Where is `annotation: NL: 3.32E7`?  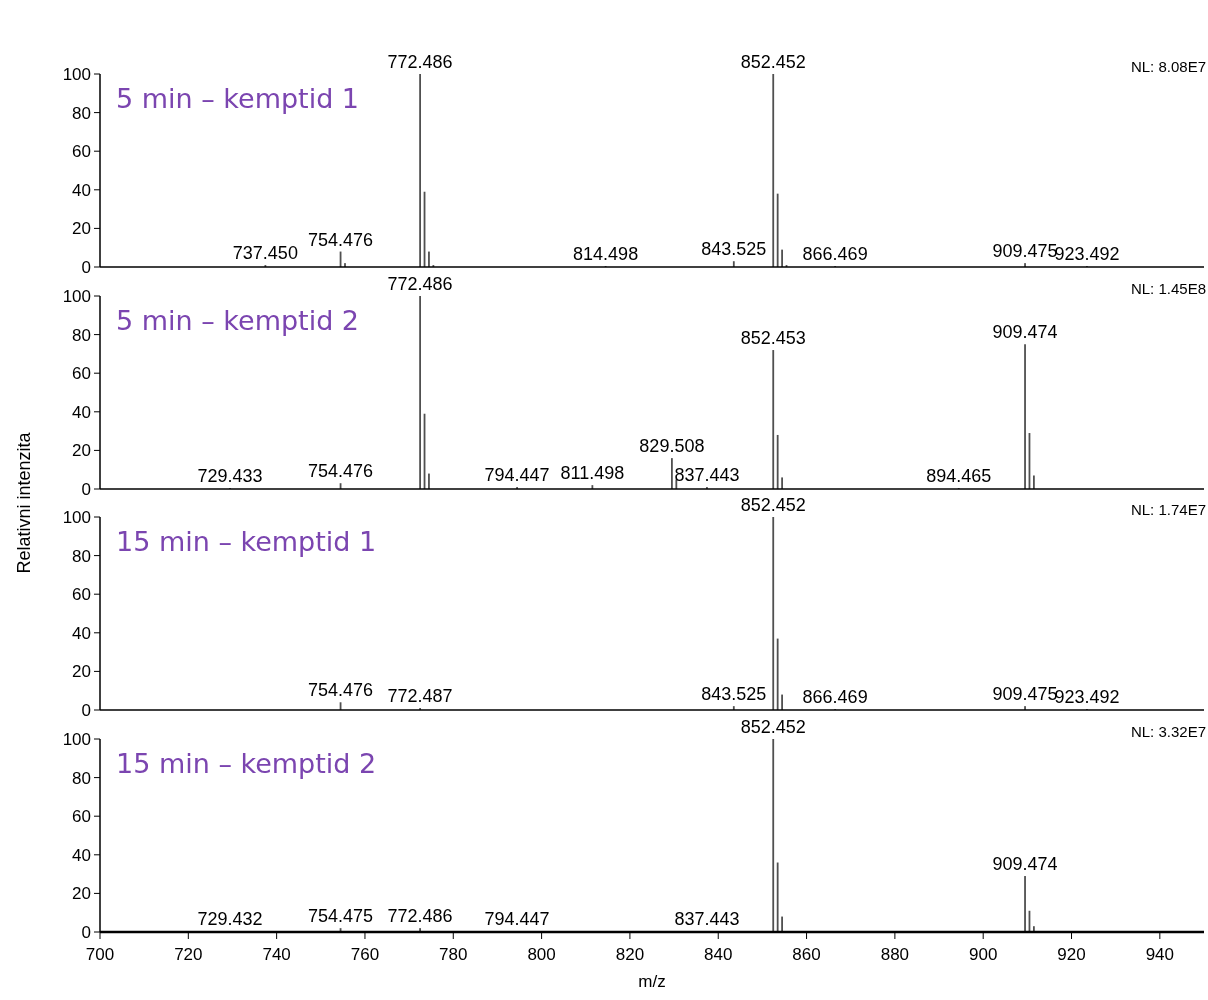 annotation: NL: 3.32E7 is located at coordinates (1168, 731).